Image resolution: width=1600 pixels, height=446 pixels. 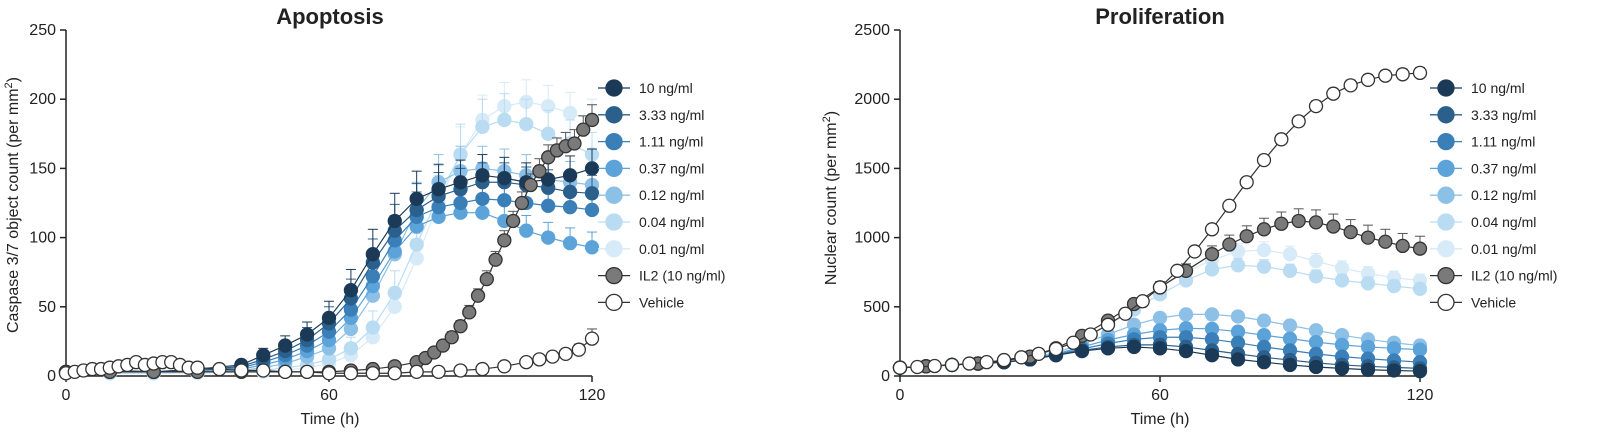 I want to click on y-tick-label: 250, so click(x=42, y=30).